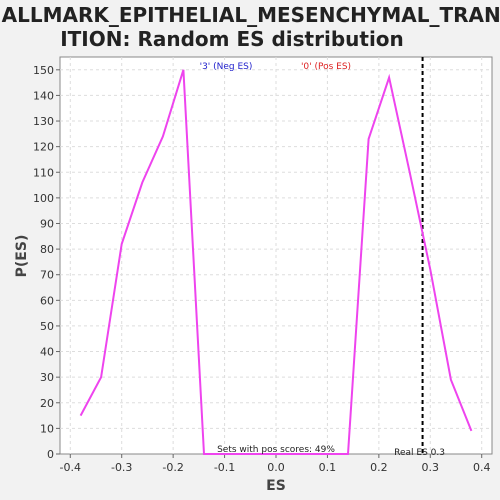 The width and height of the screenshot is (500, 500). Describe the element at coordinates (328, 467) in the screenshot. I see `x-tick-label: 0.1` at that location.